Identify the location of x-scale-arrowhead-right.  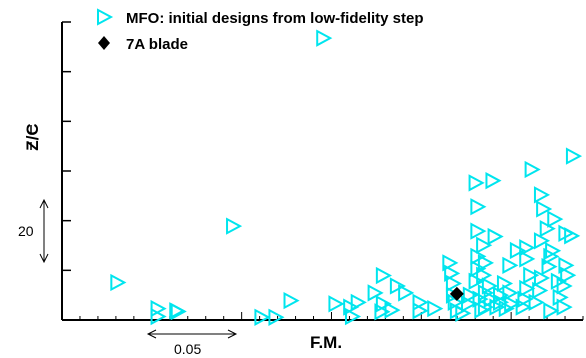
(232, 334).